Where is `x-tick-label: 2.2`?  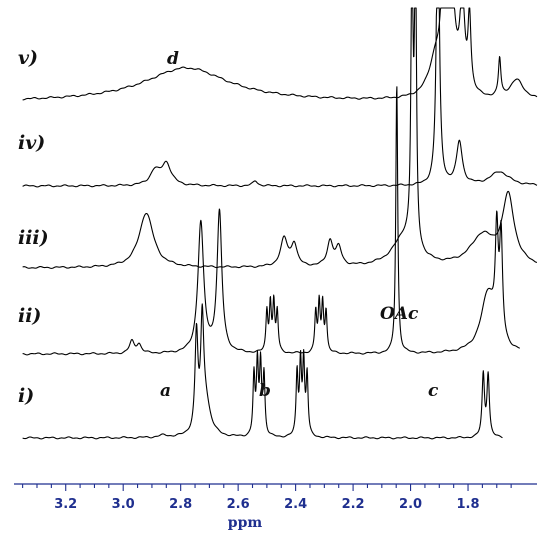 x-tick-label: 2.2 is located at coordinates (353, 504).